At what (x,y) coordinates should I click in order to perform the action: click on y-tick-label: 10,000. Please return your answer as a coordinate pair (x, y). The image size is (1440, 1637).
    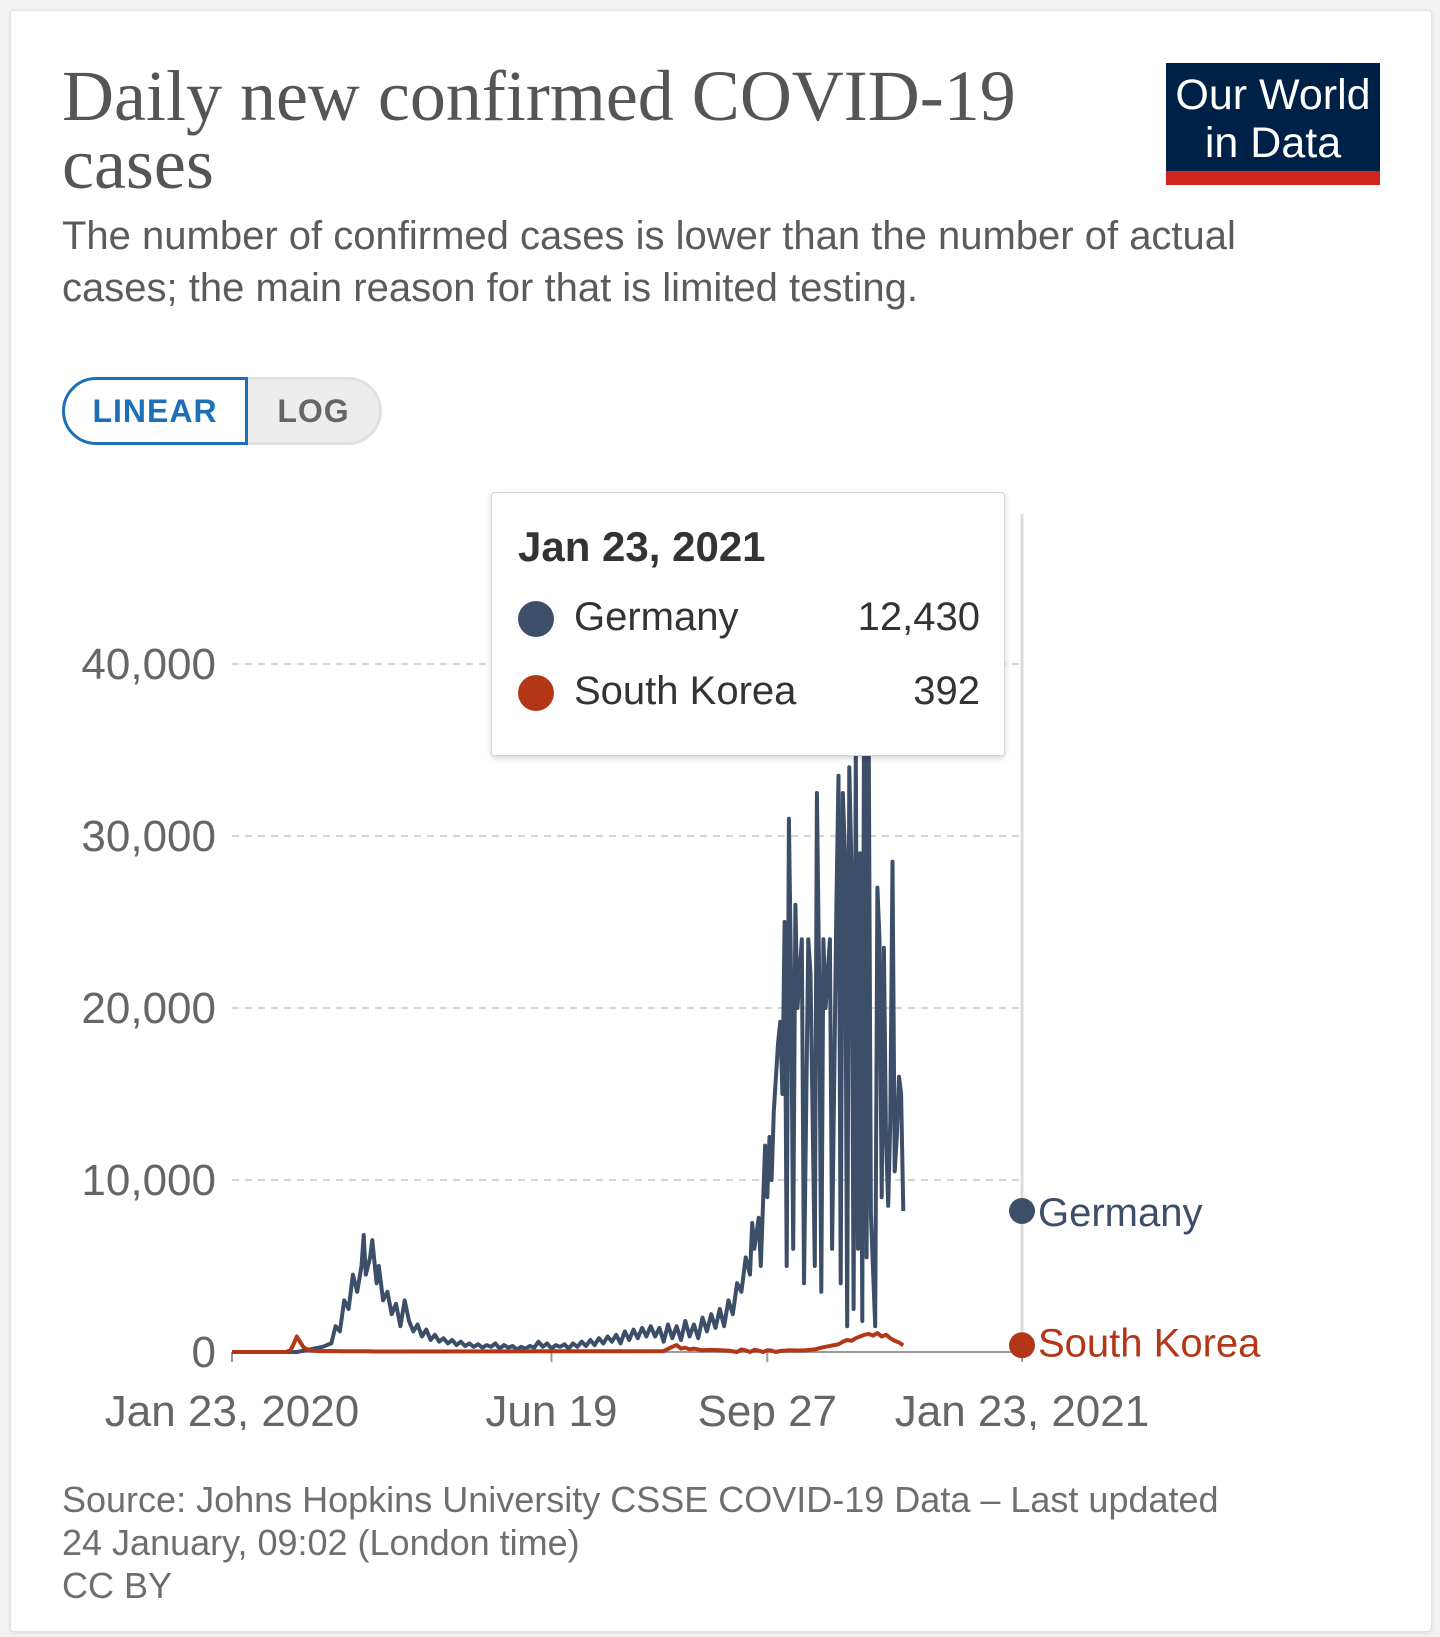
    Looking at the image, I should click on (148, 1180).